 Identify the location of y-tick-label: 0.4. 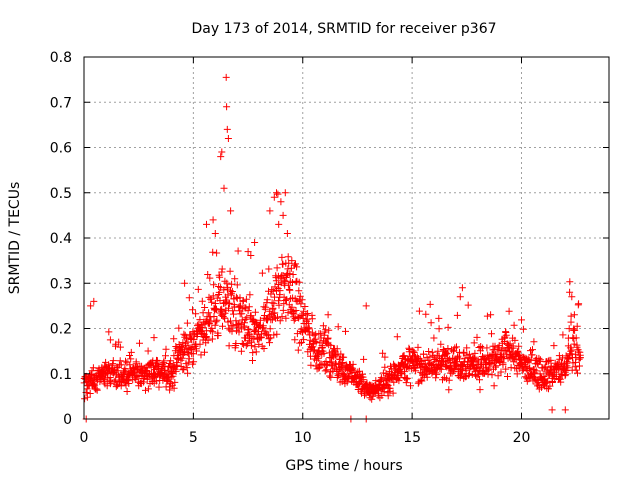
(61, 239).